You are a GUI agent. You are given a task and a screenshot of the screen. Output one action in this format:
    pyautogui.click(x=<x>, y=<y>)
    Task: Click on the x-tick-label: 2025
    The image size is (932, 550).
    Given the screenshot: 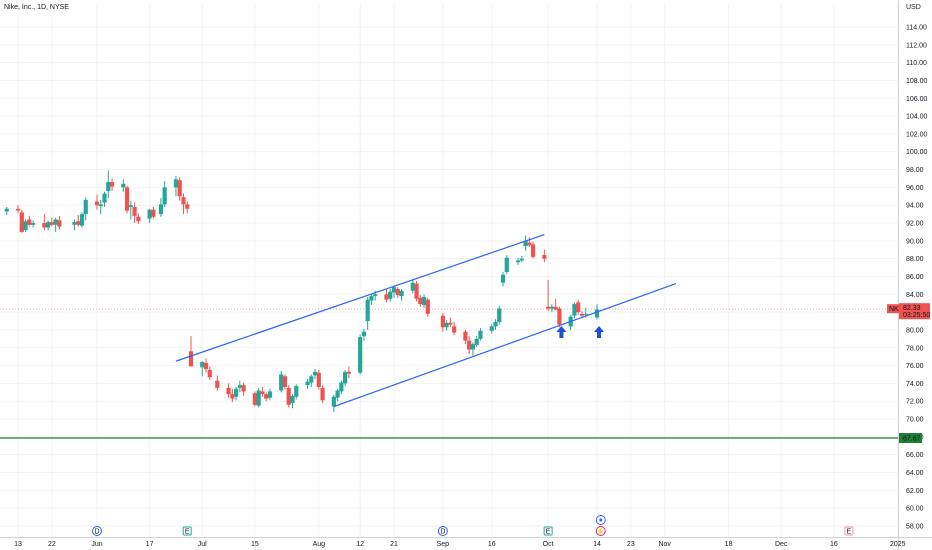 What is the action you would take?
    pyautogui.click(x=898, y=544)
    